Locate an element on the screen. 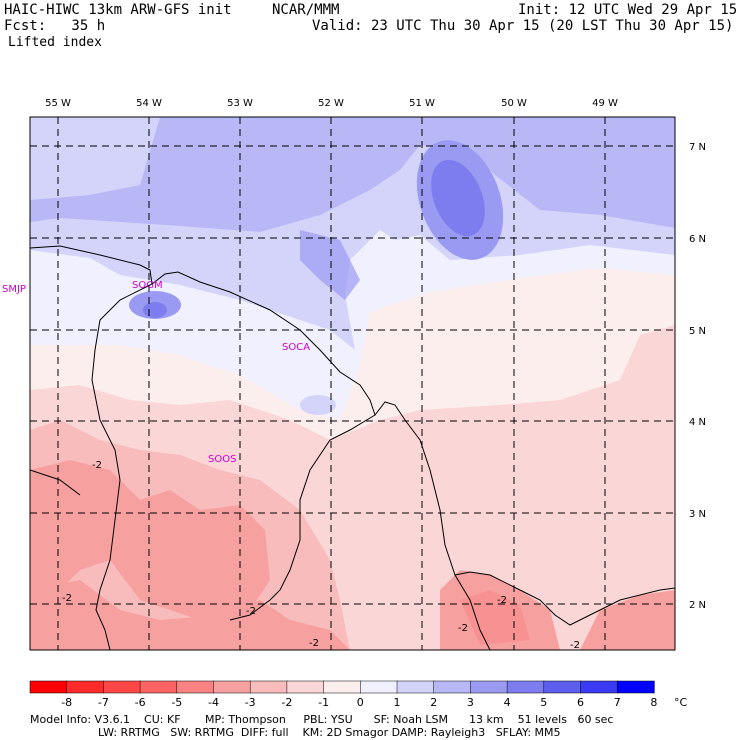  lat-label: 6 N is located at coordinates (697, 239).